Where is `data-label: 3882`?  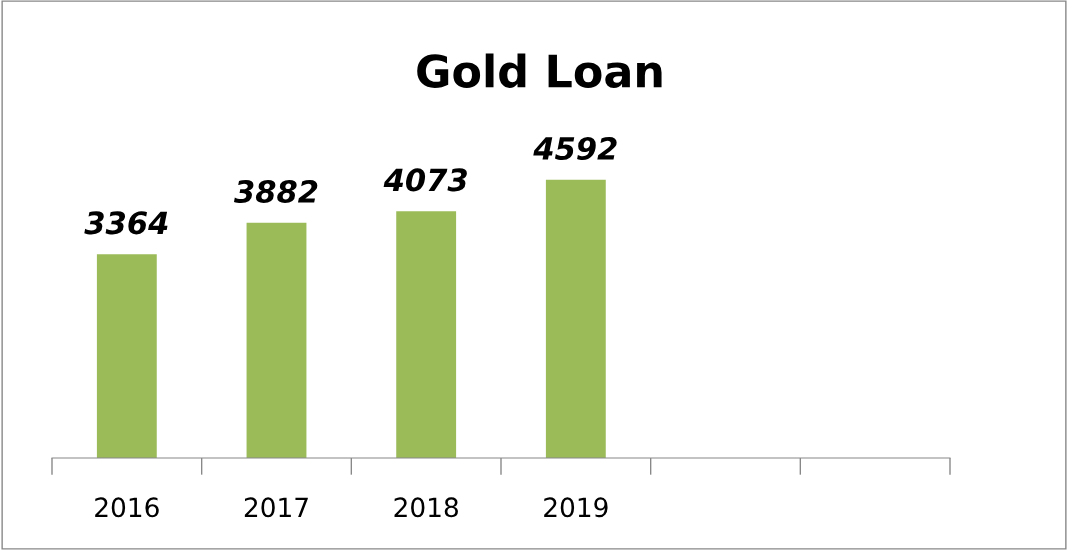 data-label: 3882 is located at coordinates (275, 191).